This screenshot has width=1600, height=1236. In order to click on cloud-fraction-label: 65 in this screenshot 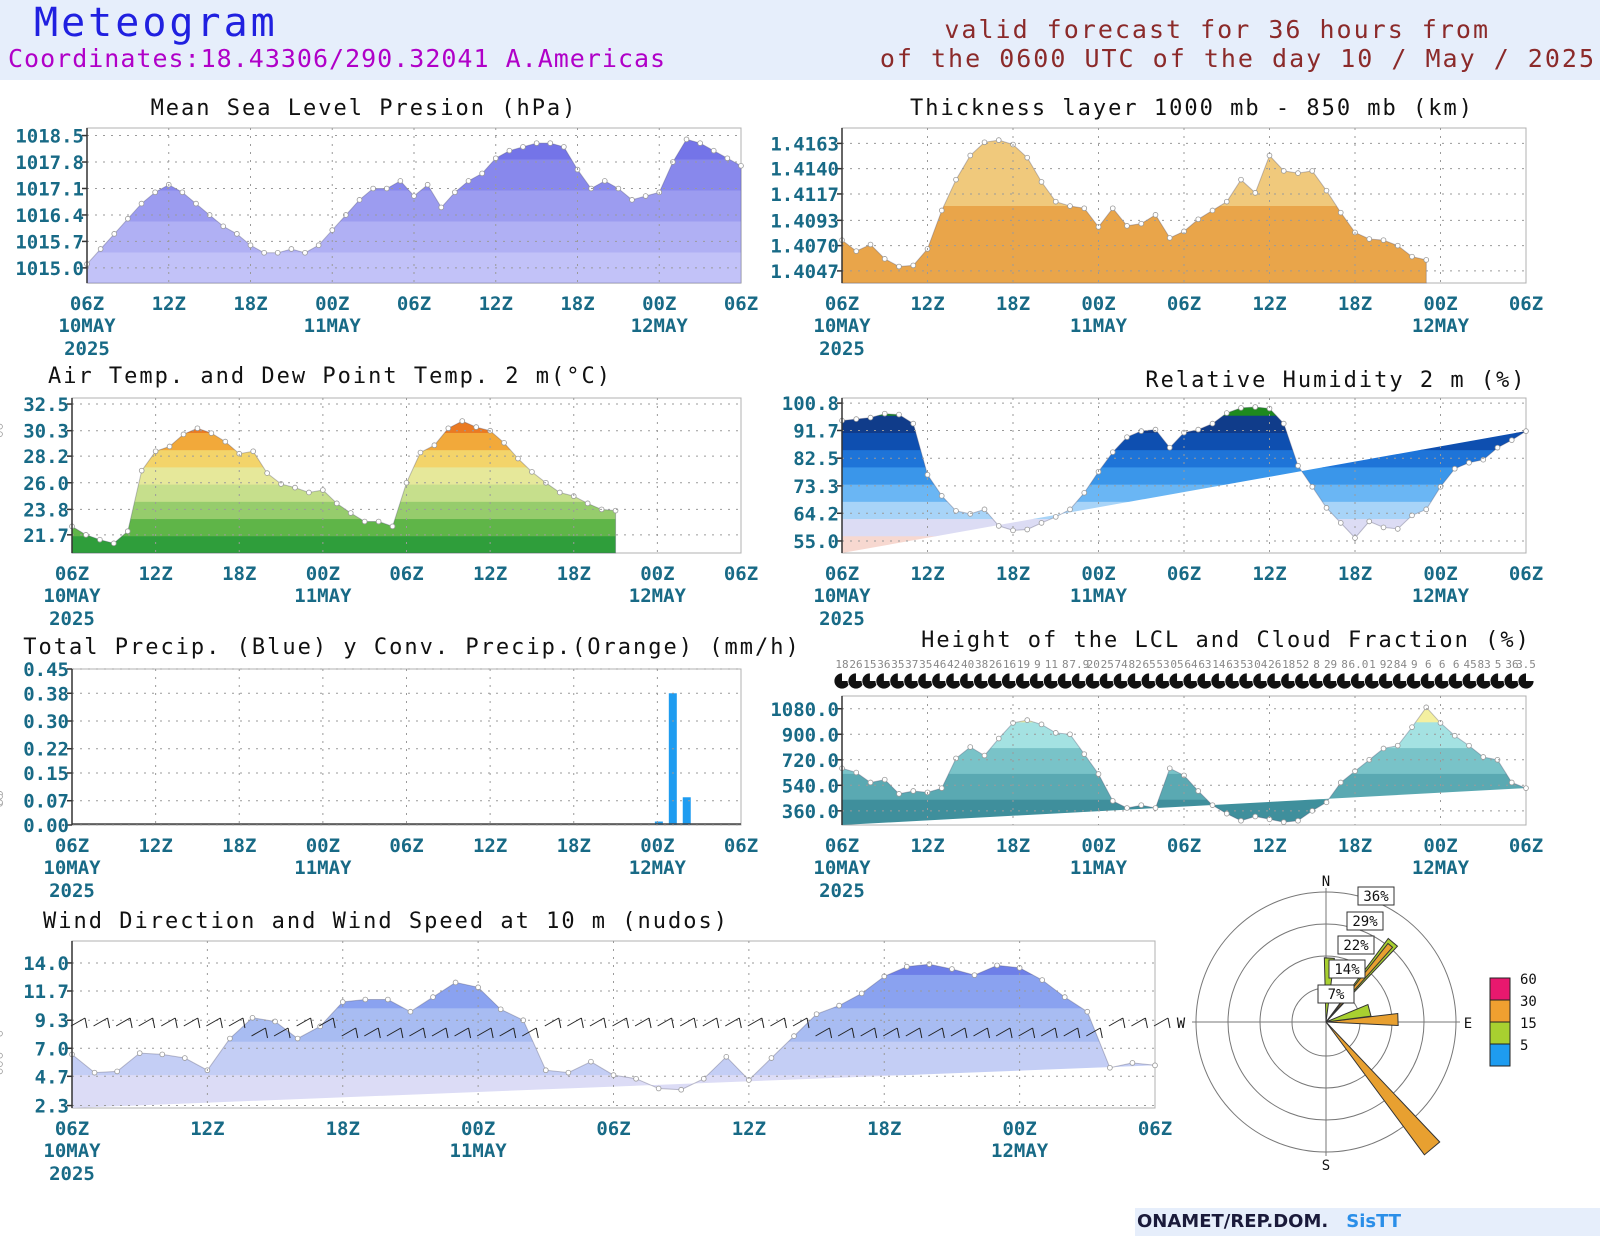, I will do `click(1148, 664)`.